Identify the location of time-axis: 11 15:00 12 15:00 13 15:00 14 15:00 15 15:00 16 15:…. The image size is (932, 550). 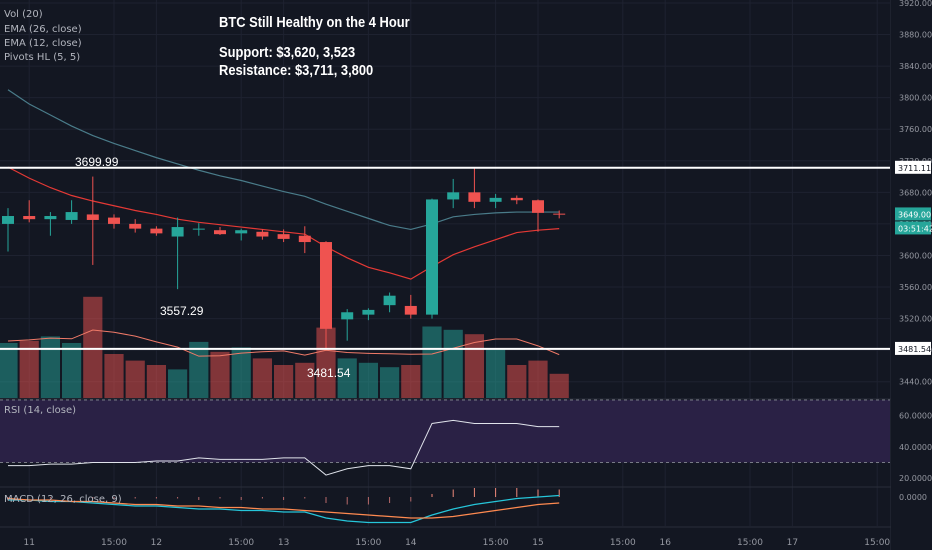
(456, 543).